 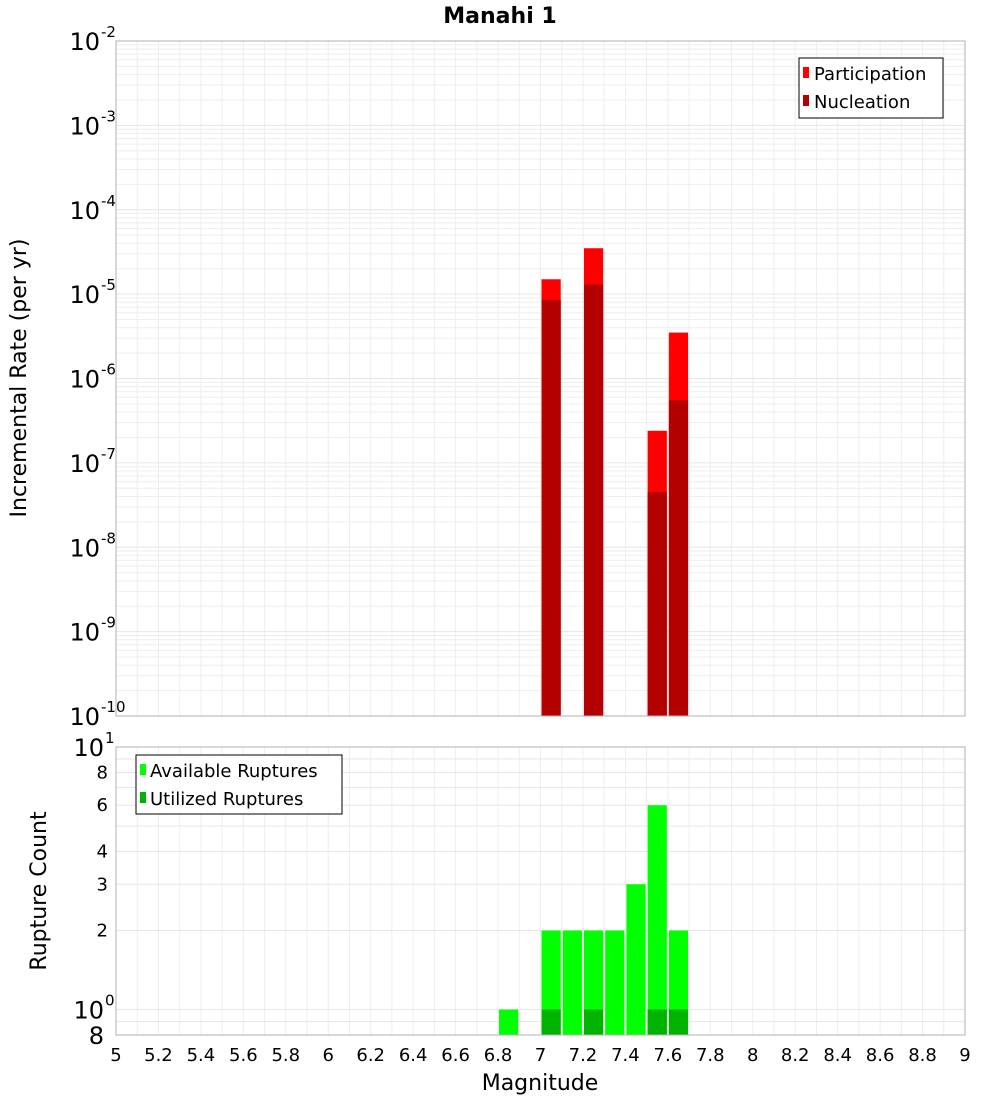 What do you see at coordinates (108, 538) in the screenshot?
I see `top-y-tick-exp: -8` at bounding box center [108, 538].